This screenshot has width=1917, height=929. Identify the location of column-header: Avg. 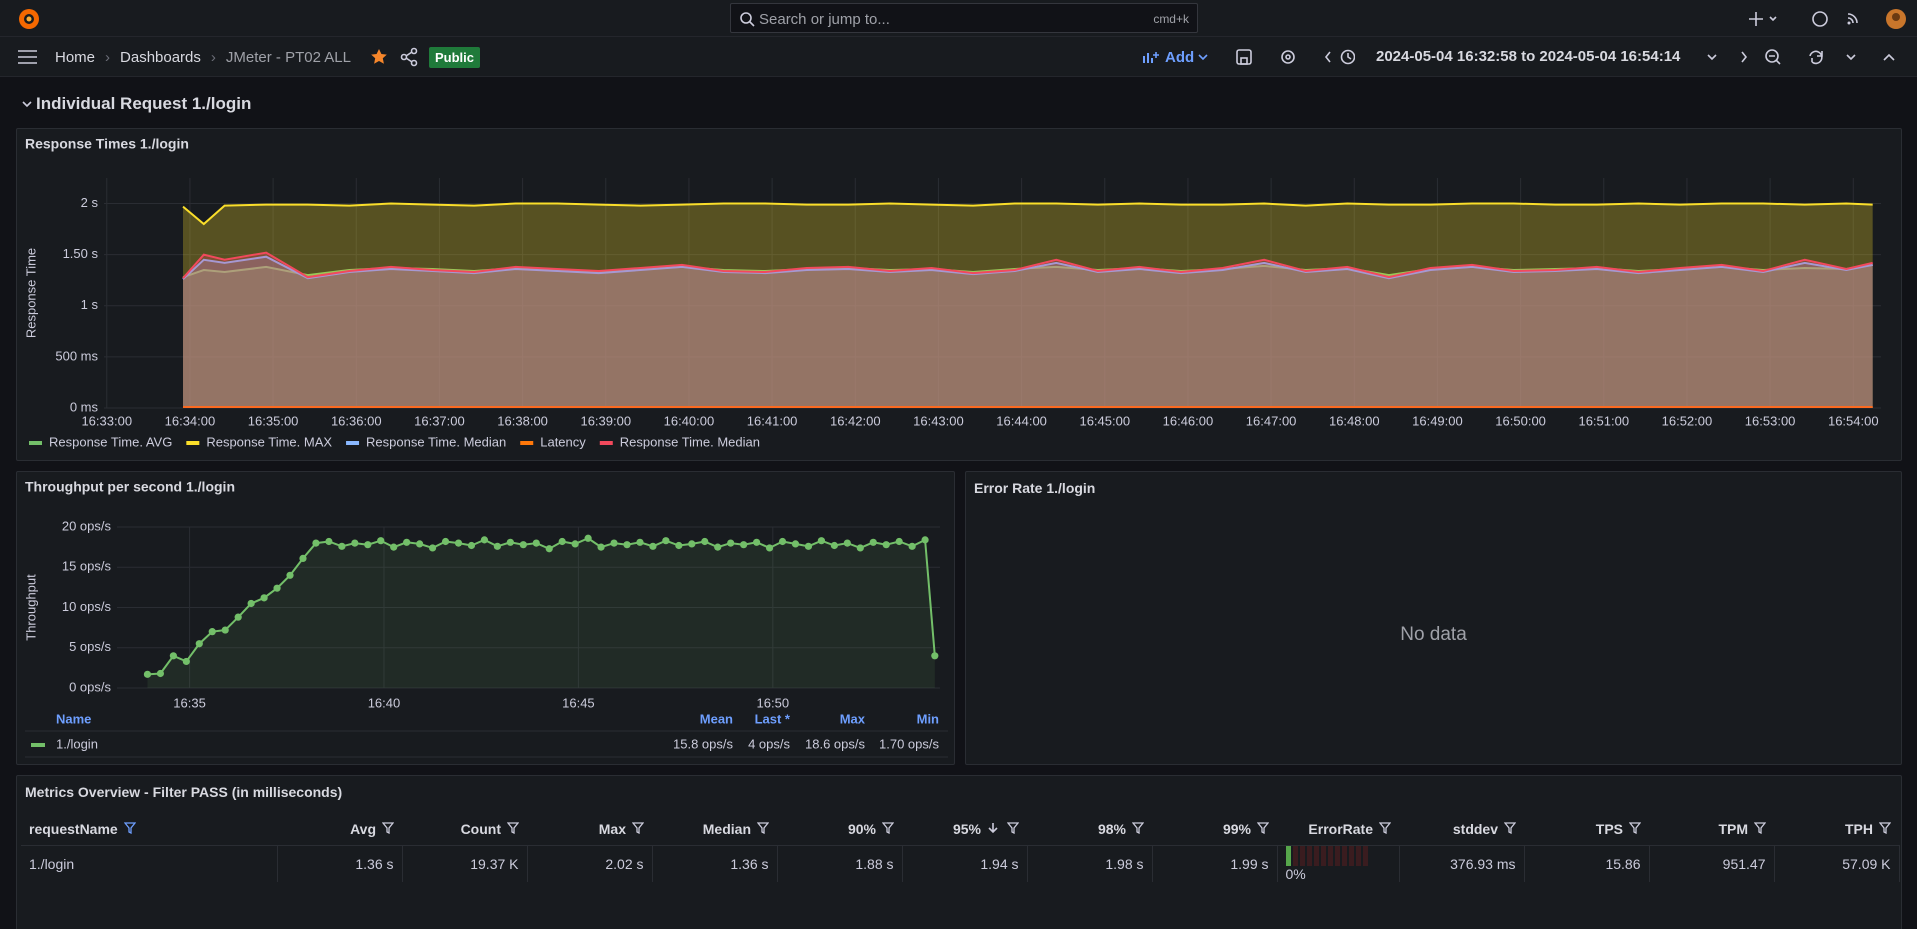
(339, 829).